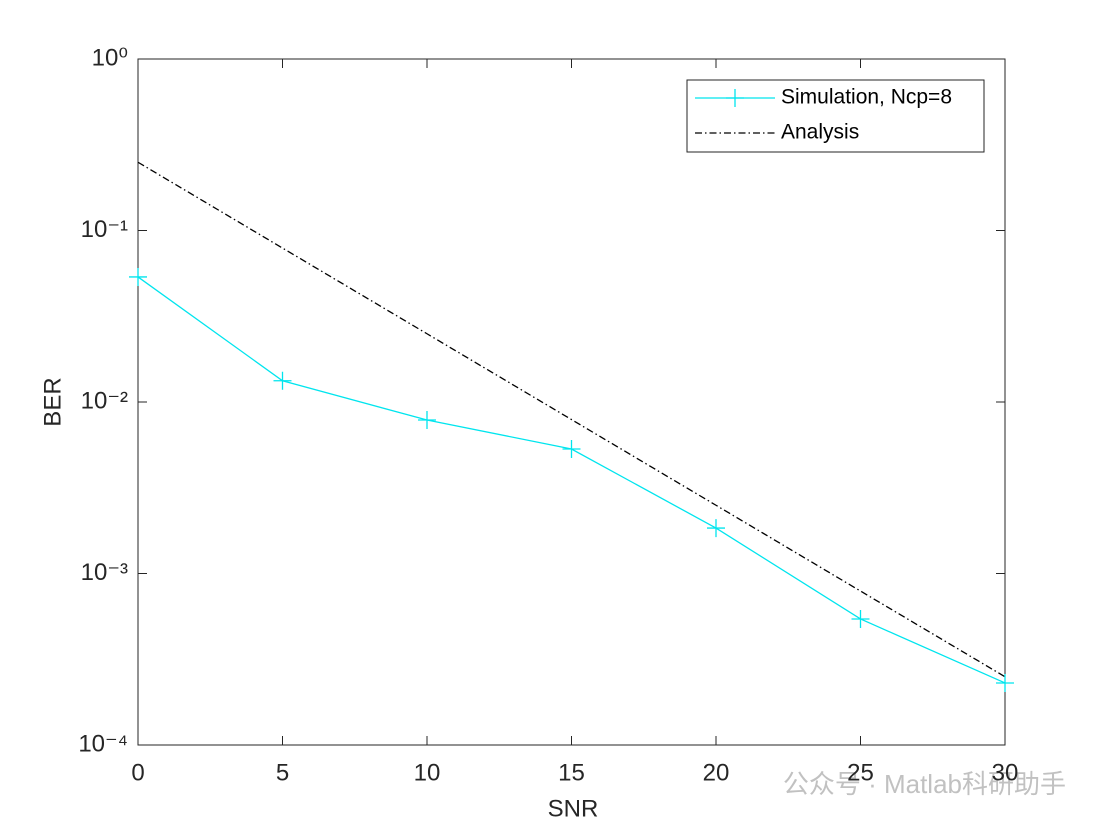 The image size is (1101, 829). Describe the element at coordinates (924, 784) in the screenshot. I see `watermark: 公众号 · Matlab科研助手` at that location.